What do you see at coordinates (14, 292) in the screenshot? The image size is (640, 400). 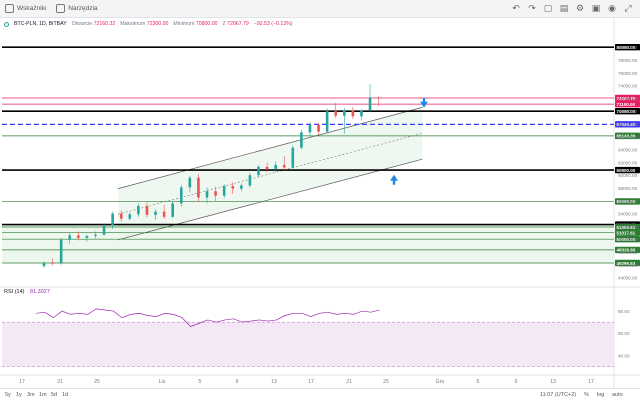 I see `rsi-label: RSI (14)` at bounding box center [14, 292].